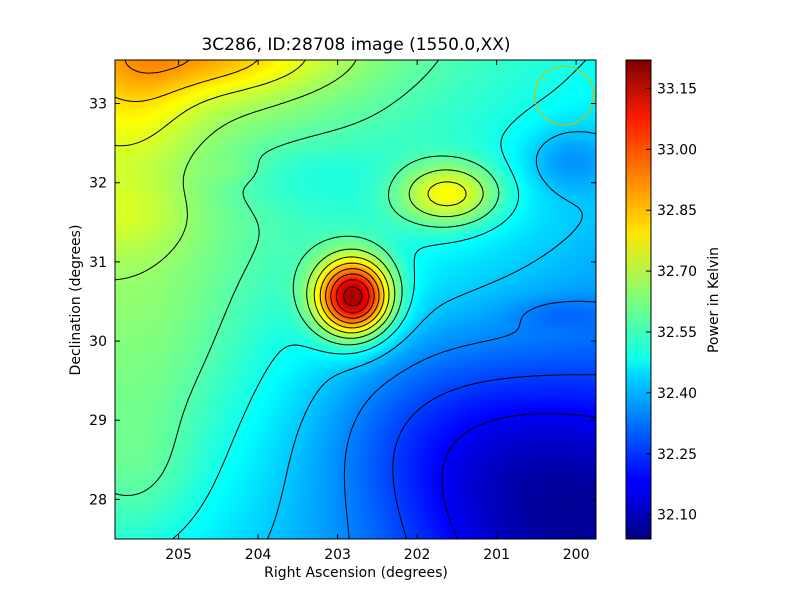  I want to click on x-tick-label: 205, so click(178, 555).